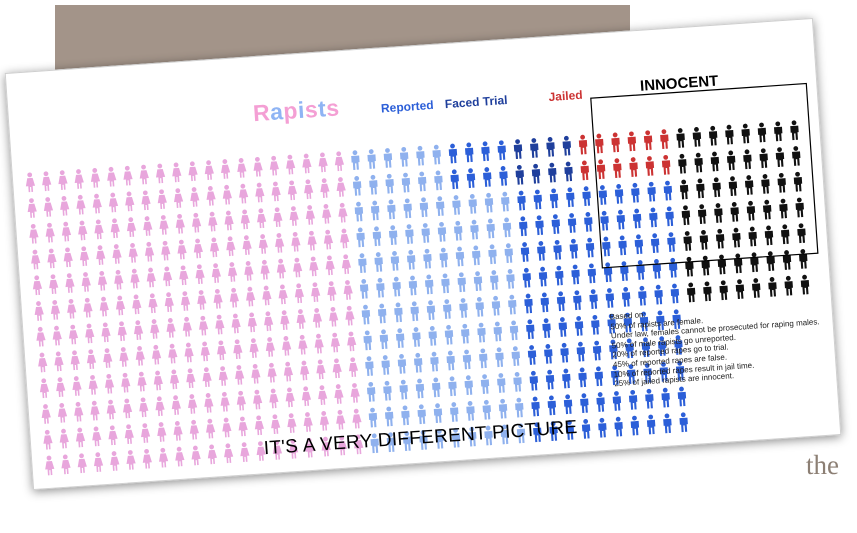  What do you see at coordinates (565, 96) in the screenshot?
I see `label-jailed: Jailed` at bounding box center [565, 96].